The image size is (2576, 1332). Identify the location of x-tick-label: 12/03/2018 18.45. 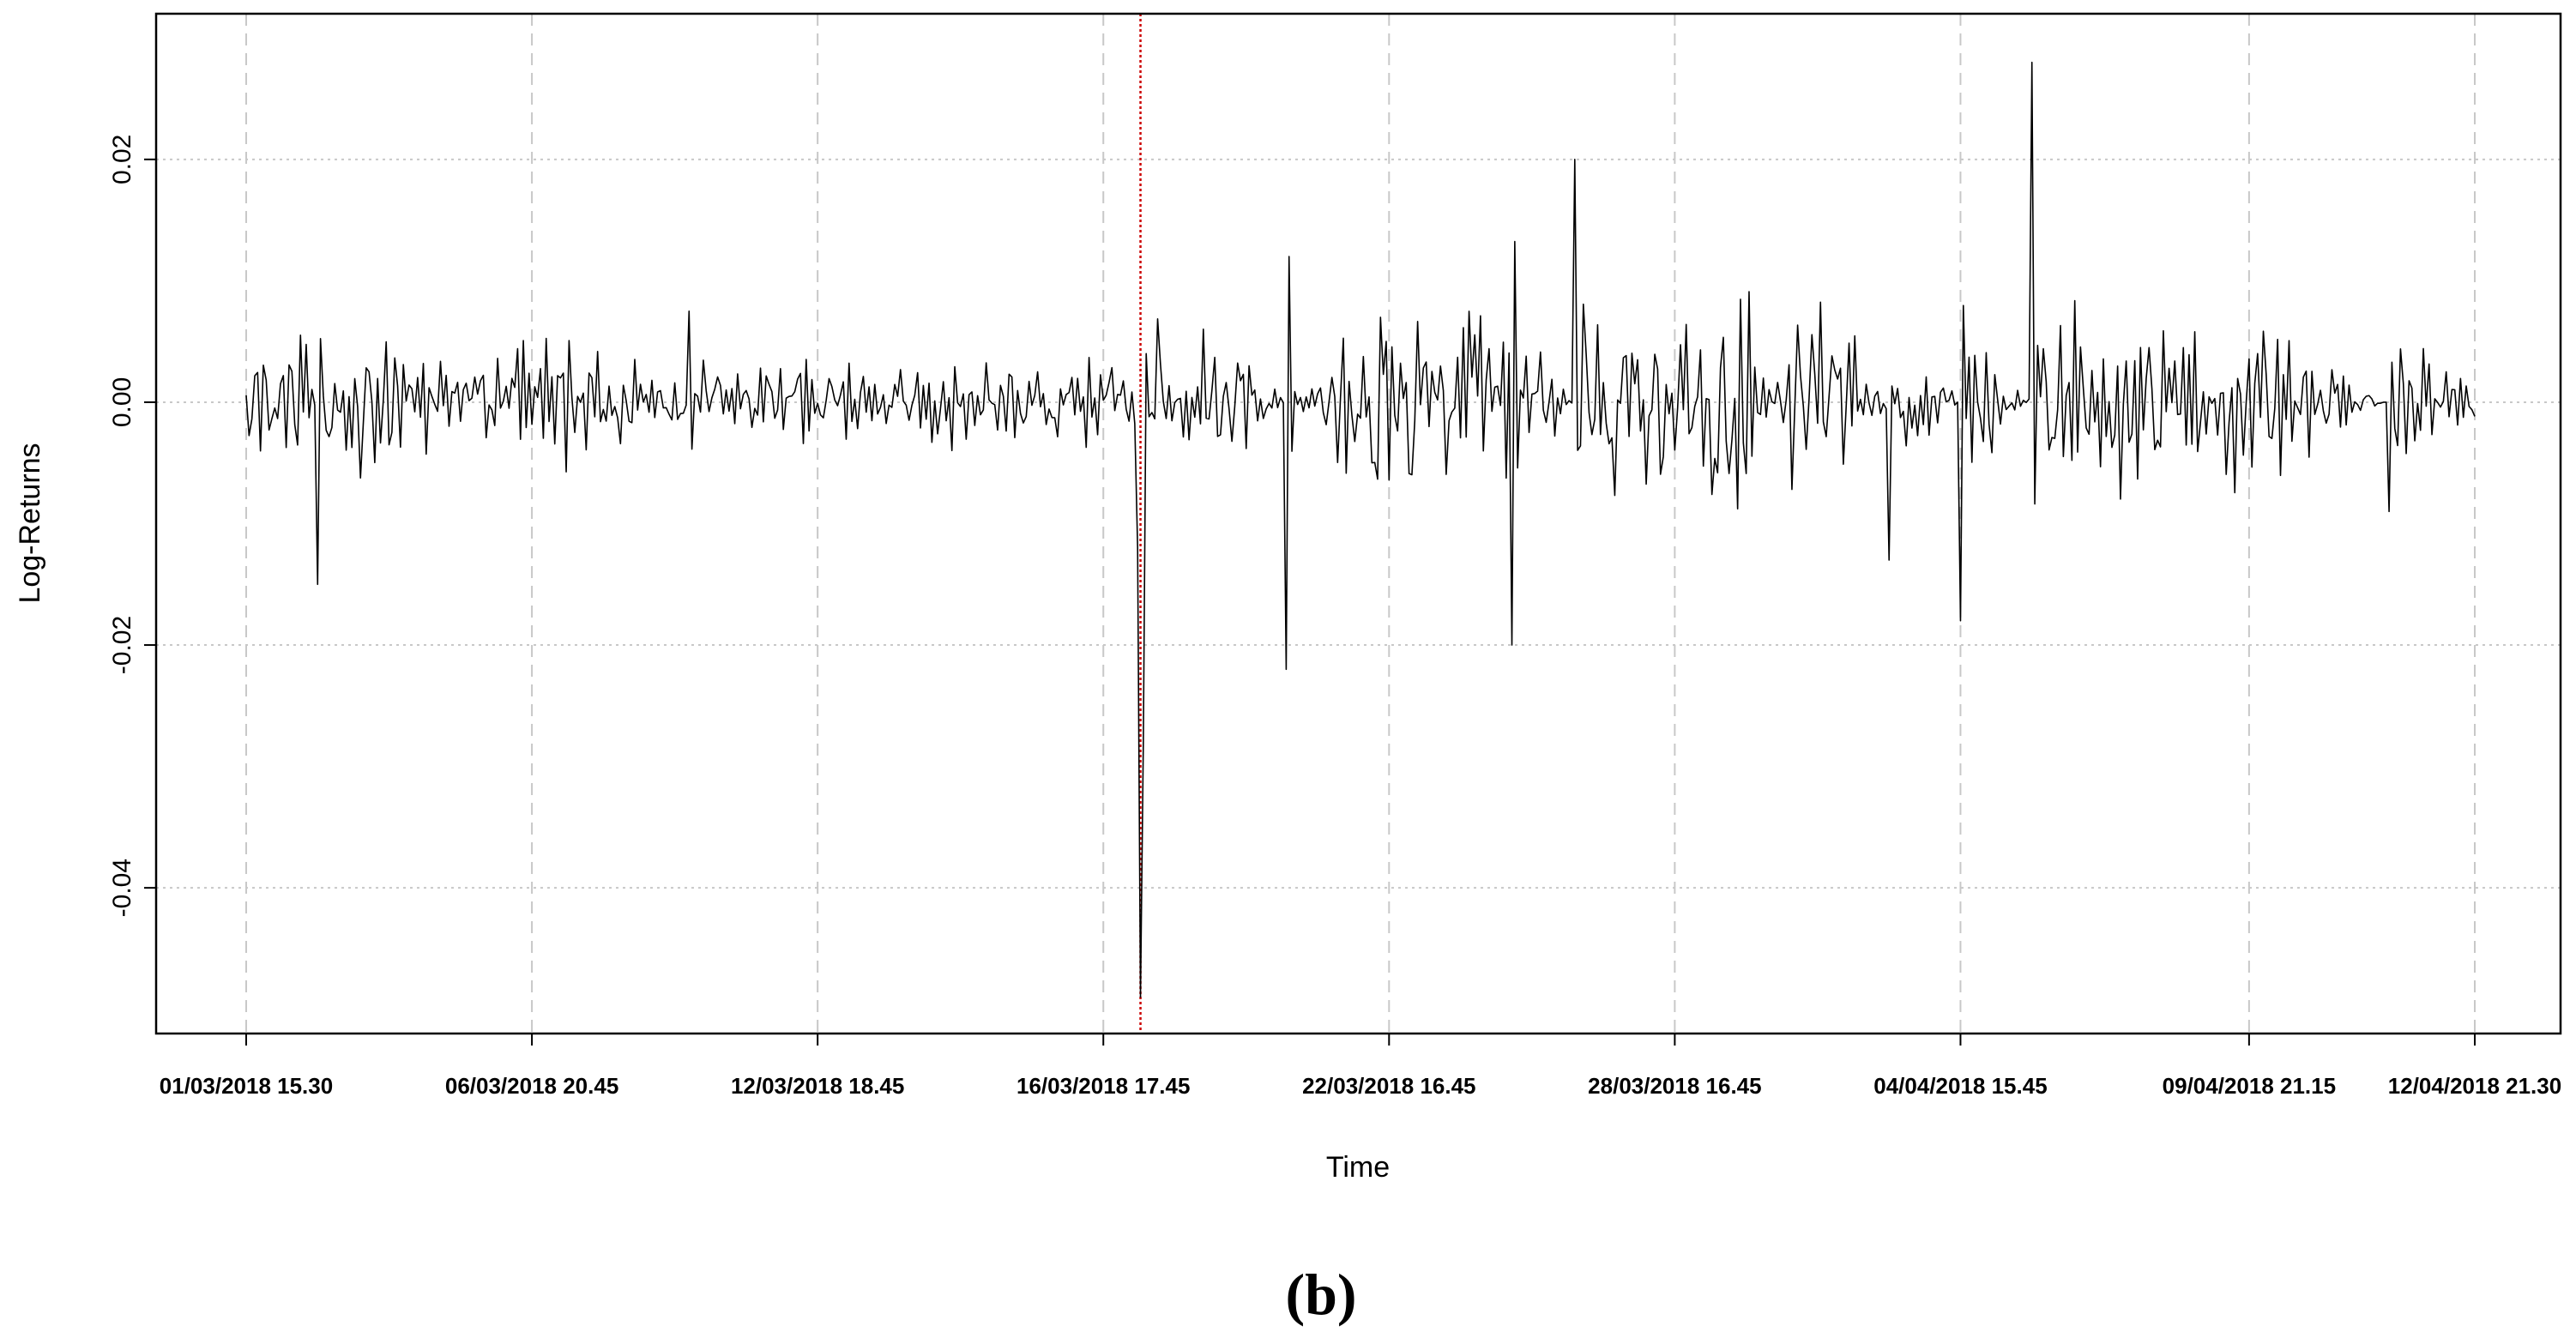
(817, 1086).